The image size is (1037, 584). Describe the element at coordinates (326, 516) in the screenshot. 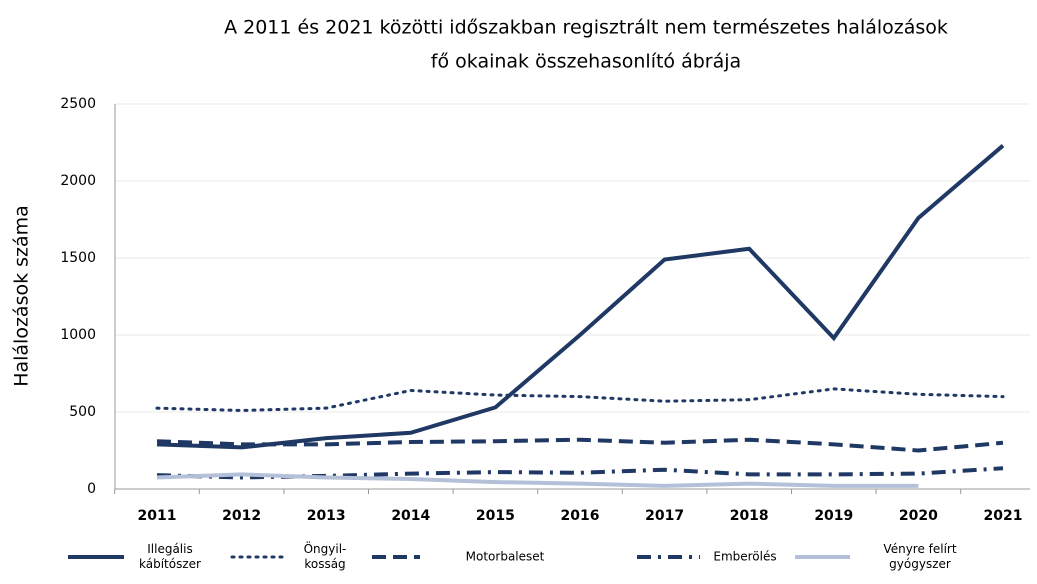

I see `x-tick-label: 2013` at that location.